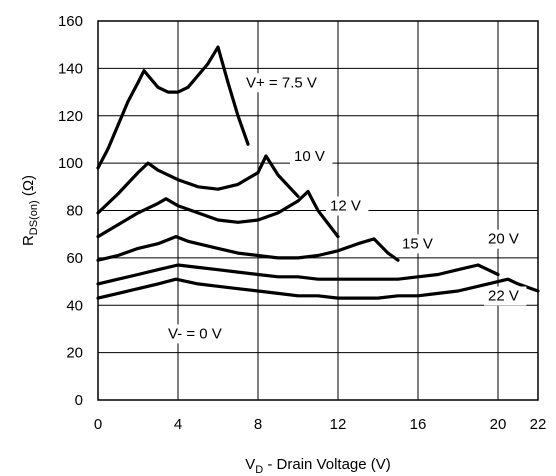 Image resolution: width=556 pixels, height=476 pixels. I want to click on y-tick-label: 100, so click(70, 163).